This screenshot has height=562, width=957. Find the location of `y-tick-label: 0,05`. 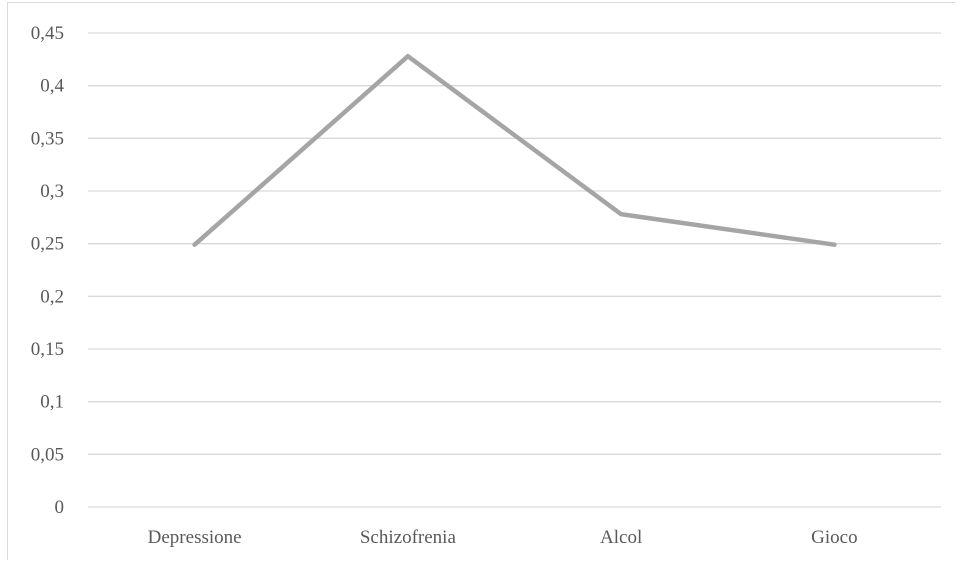

y-tick-label: 0,05 is located at coordinates (47, 454).